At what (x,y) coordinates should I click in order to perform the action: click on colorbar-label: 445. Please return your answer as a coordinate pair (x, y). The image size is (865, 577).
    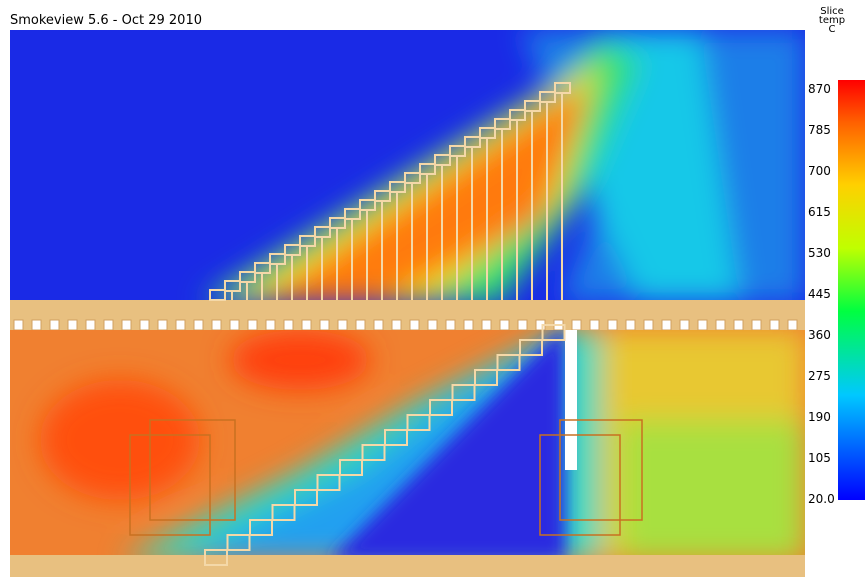
    Looking at the image, I should click on (819, 294).